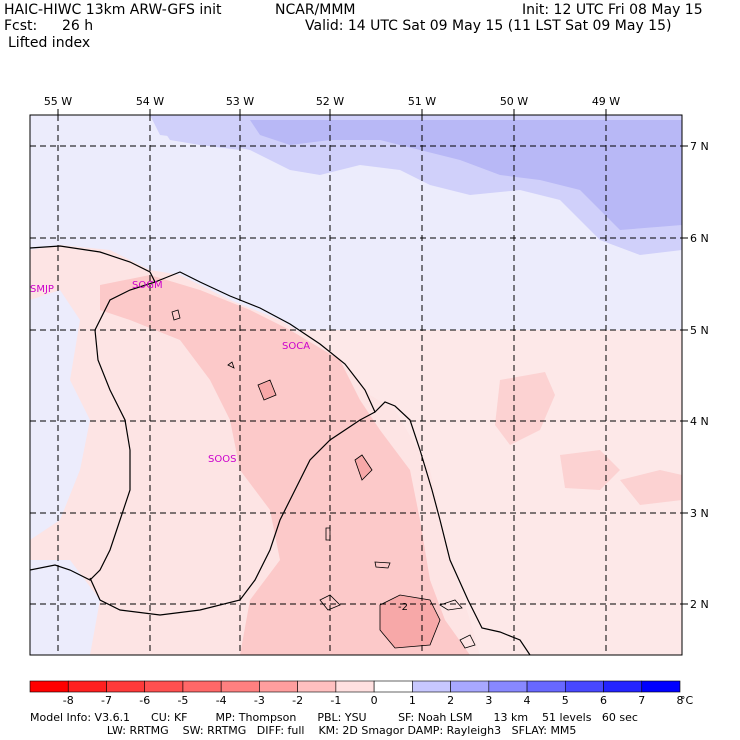 The height and width of the screenshot is (740, 740). What do you see at coordinates (606, 101) in the screenshot?
I see `lon-label-49w: 49 W` at bounding box center [606, 101].